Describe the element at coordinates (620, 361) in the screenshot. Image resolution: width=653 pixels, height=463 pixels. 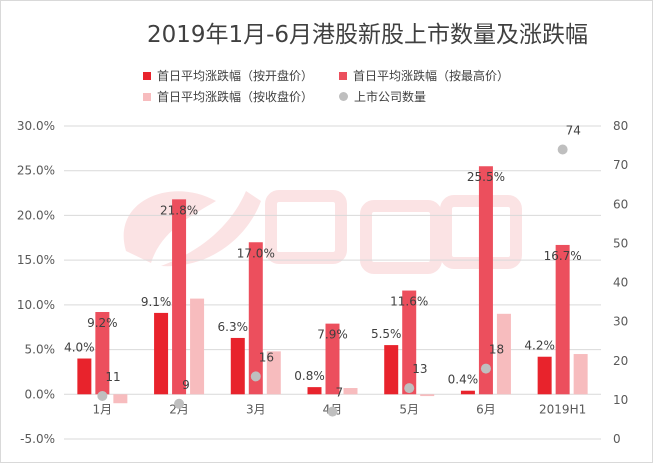
I see `right-axis-tick: 20` at that location.